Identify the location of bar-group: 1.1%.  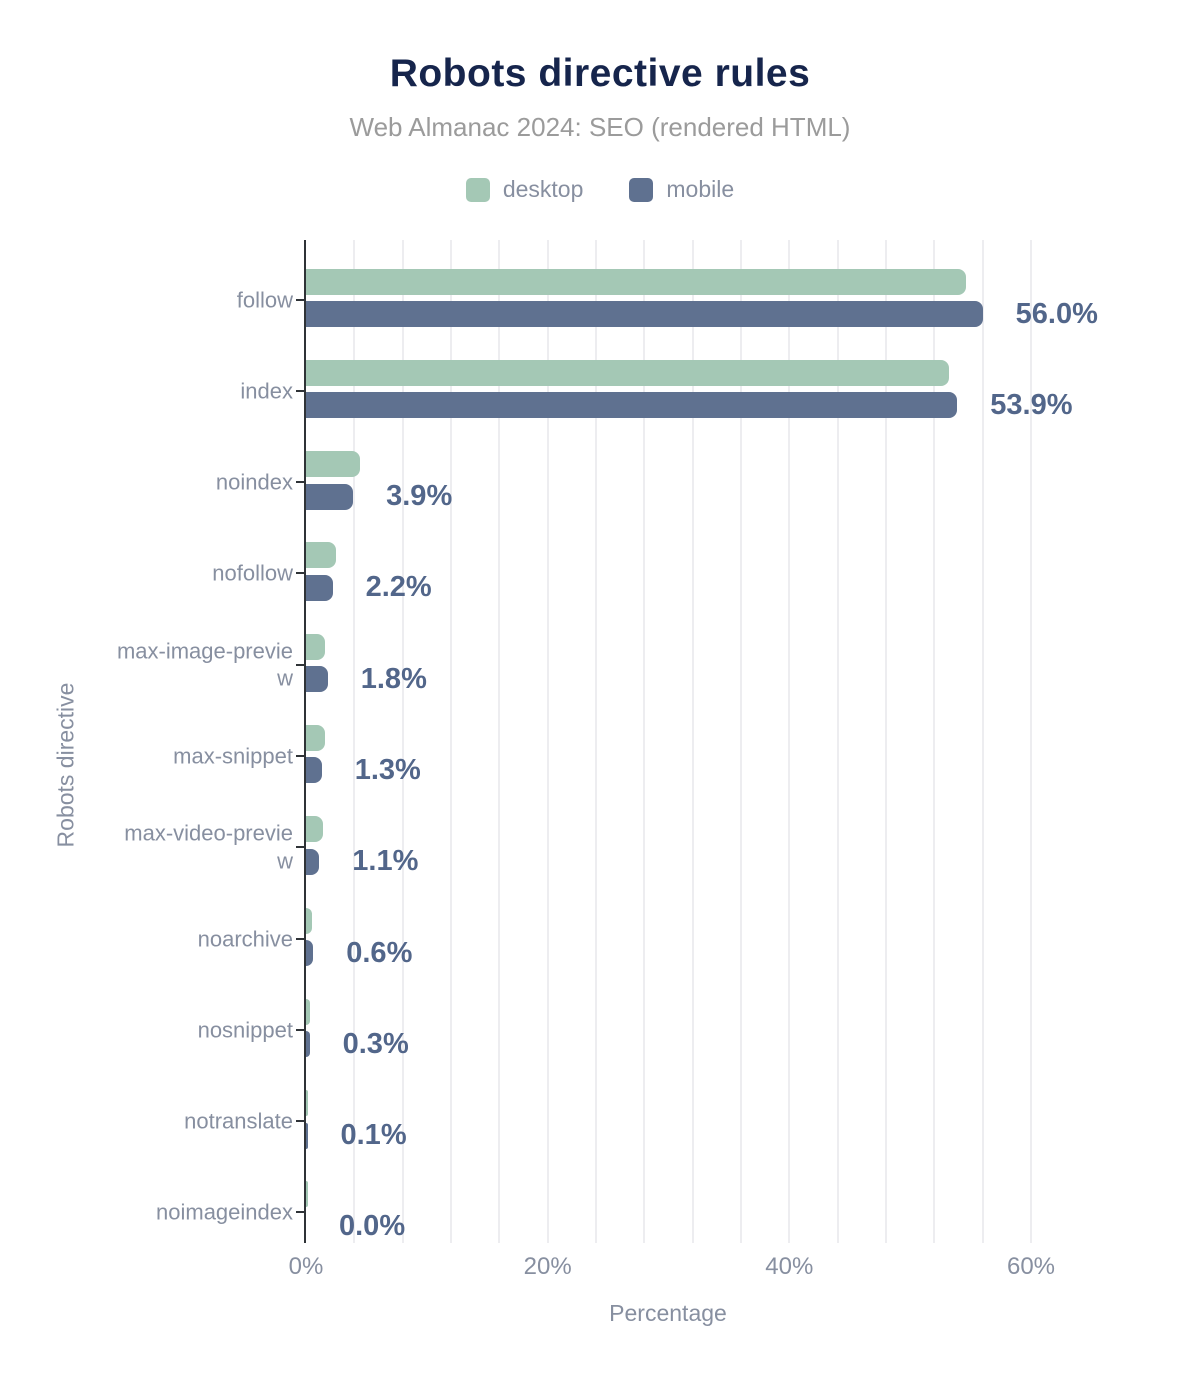
(362, 847).